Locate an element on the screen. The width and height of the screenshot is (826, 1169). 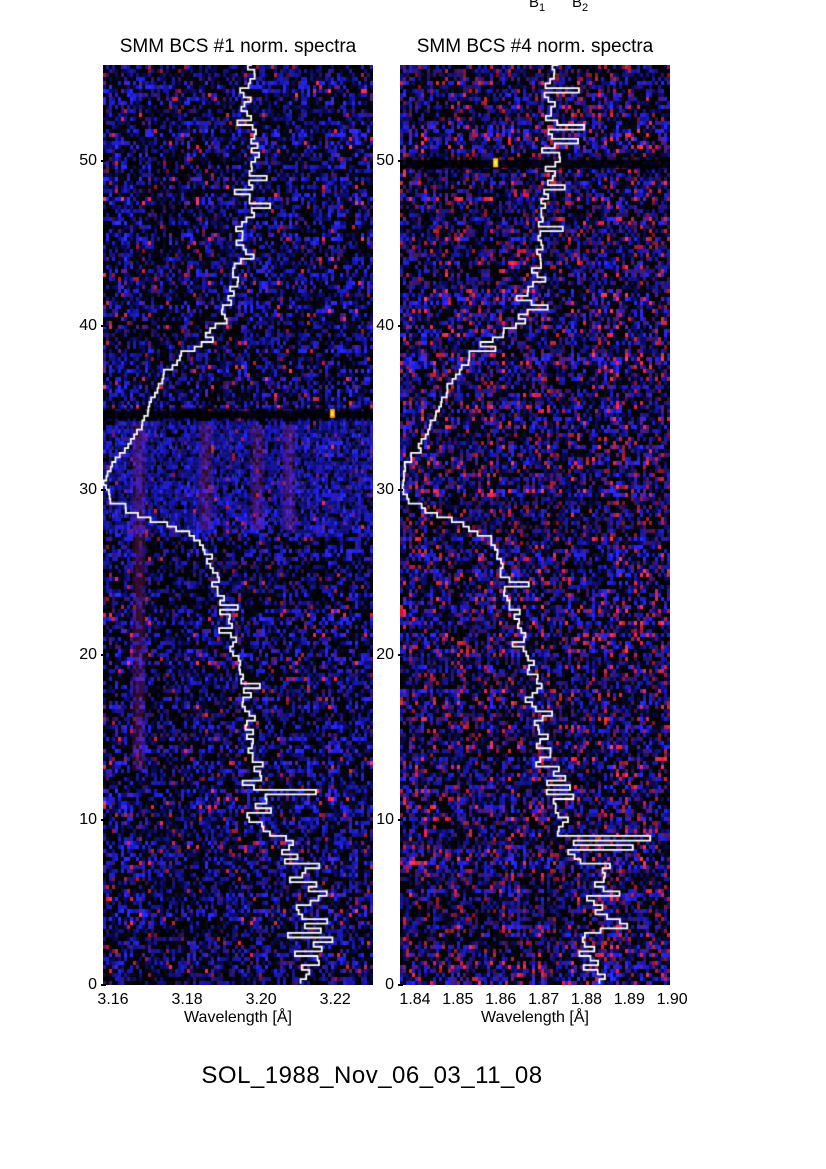
line-label-b2-text: B is located at coordinates (577, 5).